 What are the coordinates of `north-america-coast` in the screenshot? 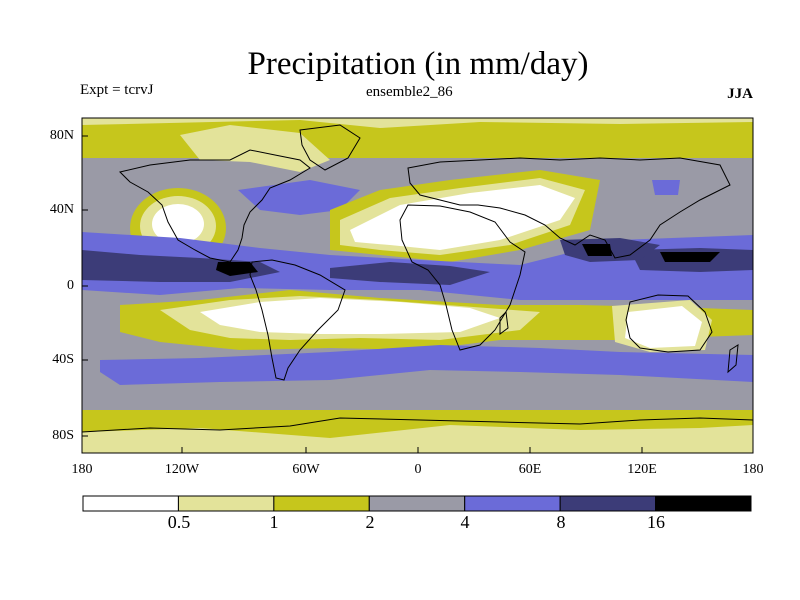 It's located at (215, 206).